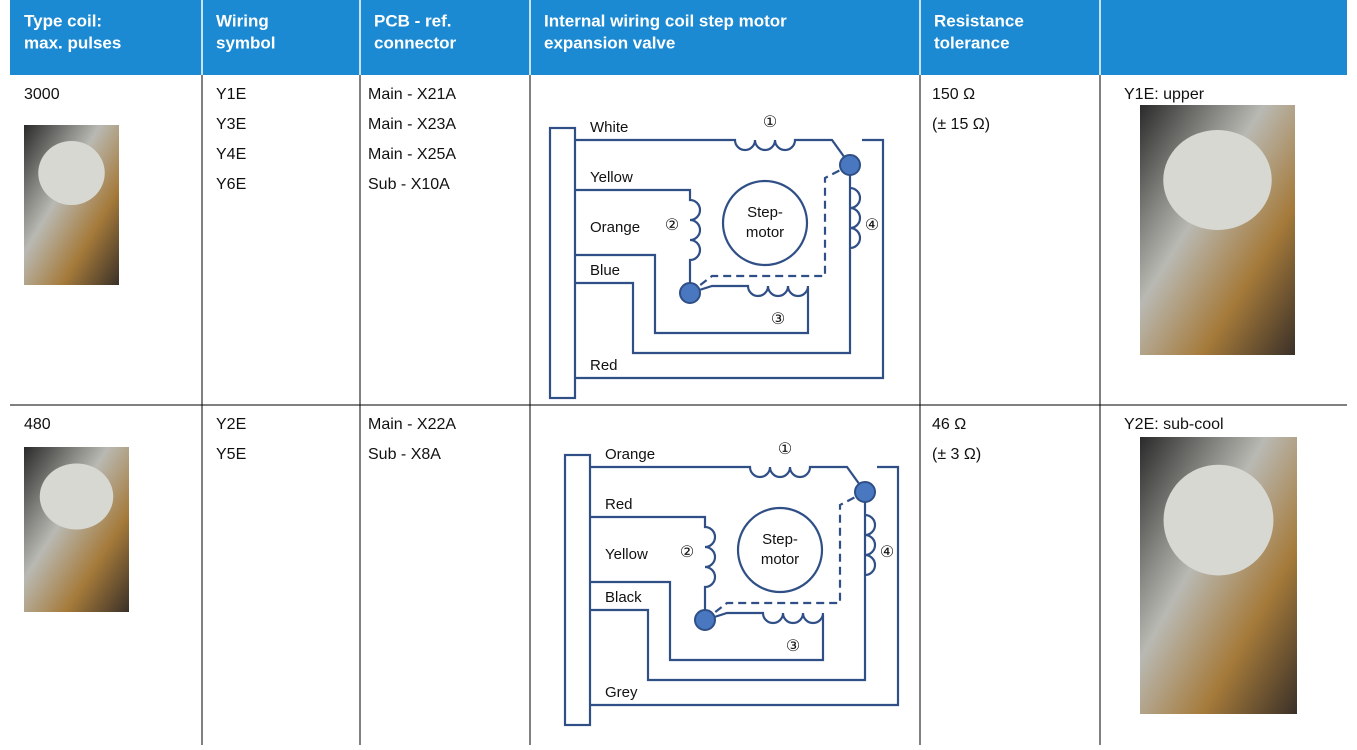  What do you see at coordinates (678, 37) in the screenshot?
I see `header-bg` at bounding box center [678, 37].